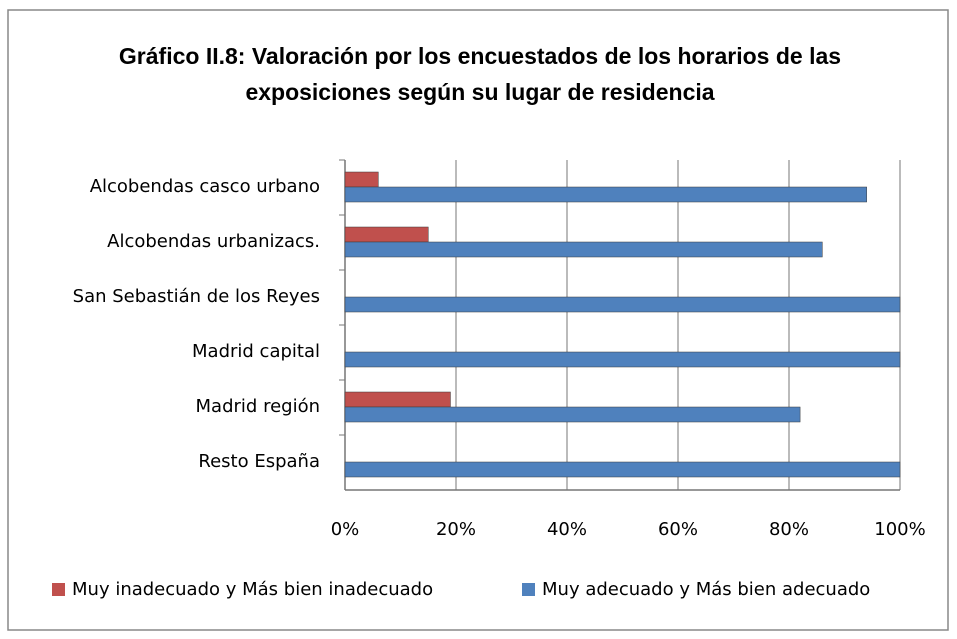  What do you see at coordinates (789, 529) in the screenshot?
I see `x-tick-label: 80%` at bounding box center [789, 529].